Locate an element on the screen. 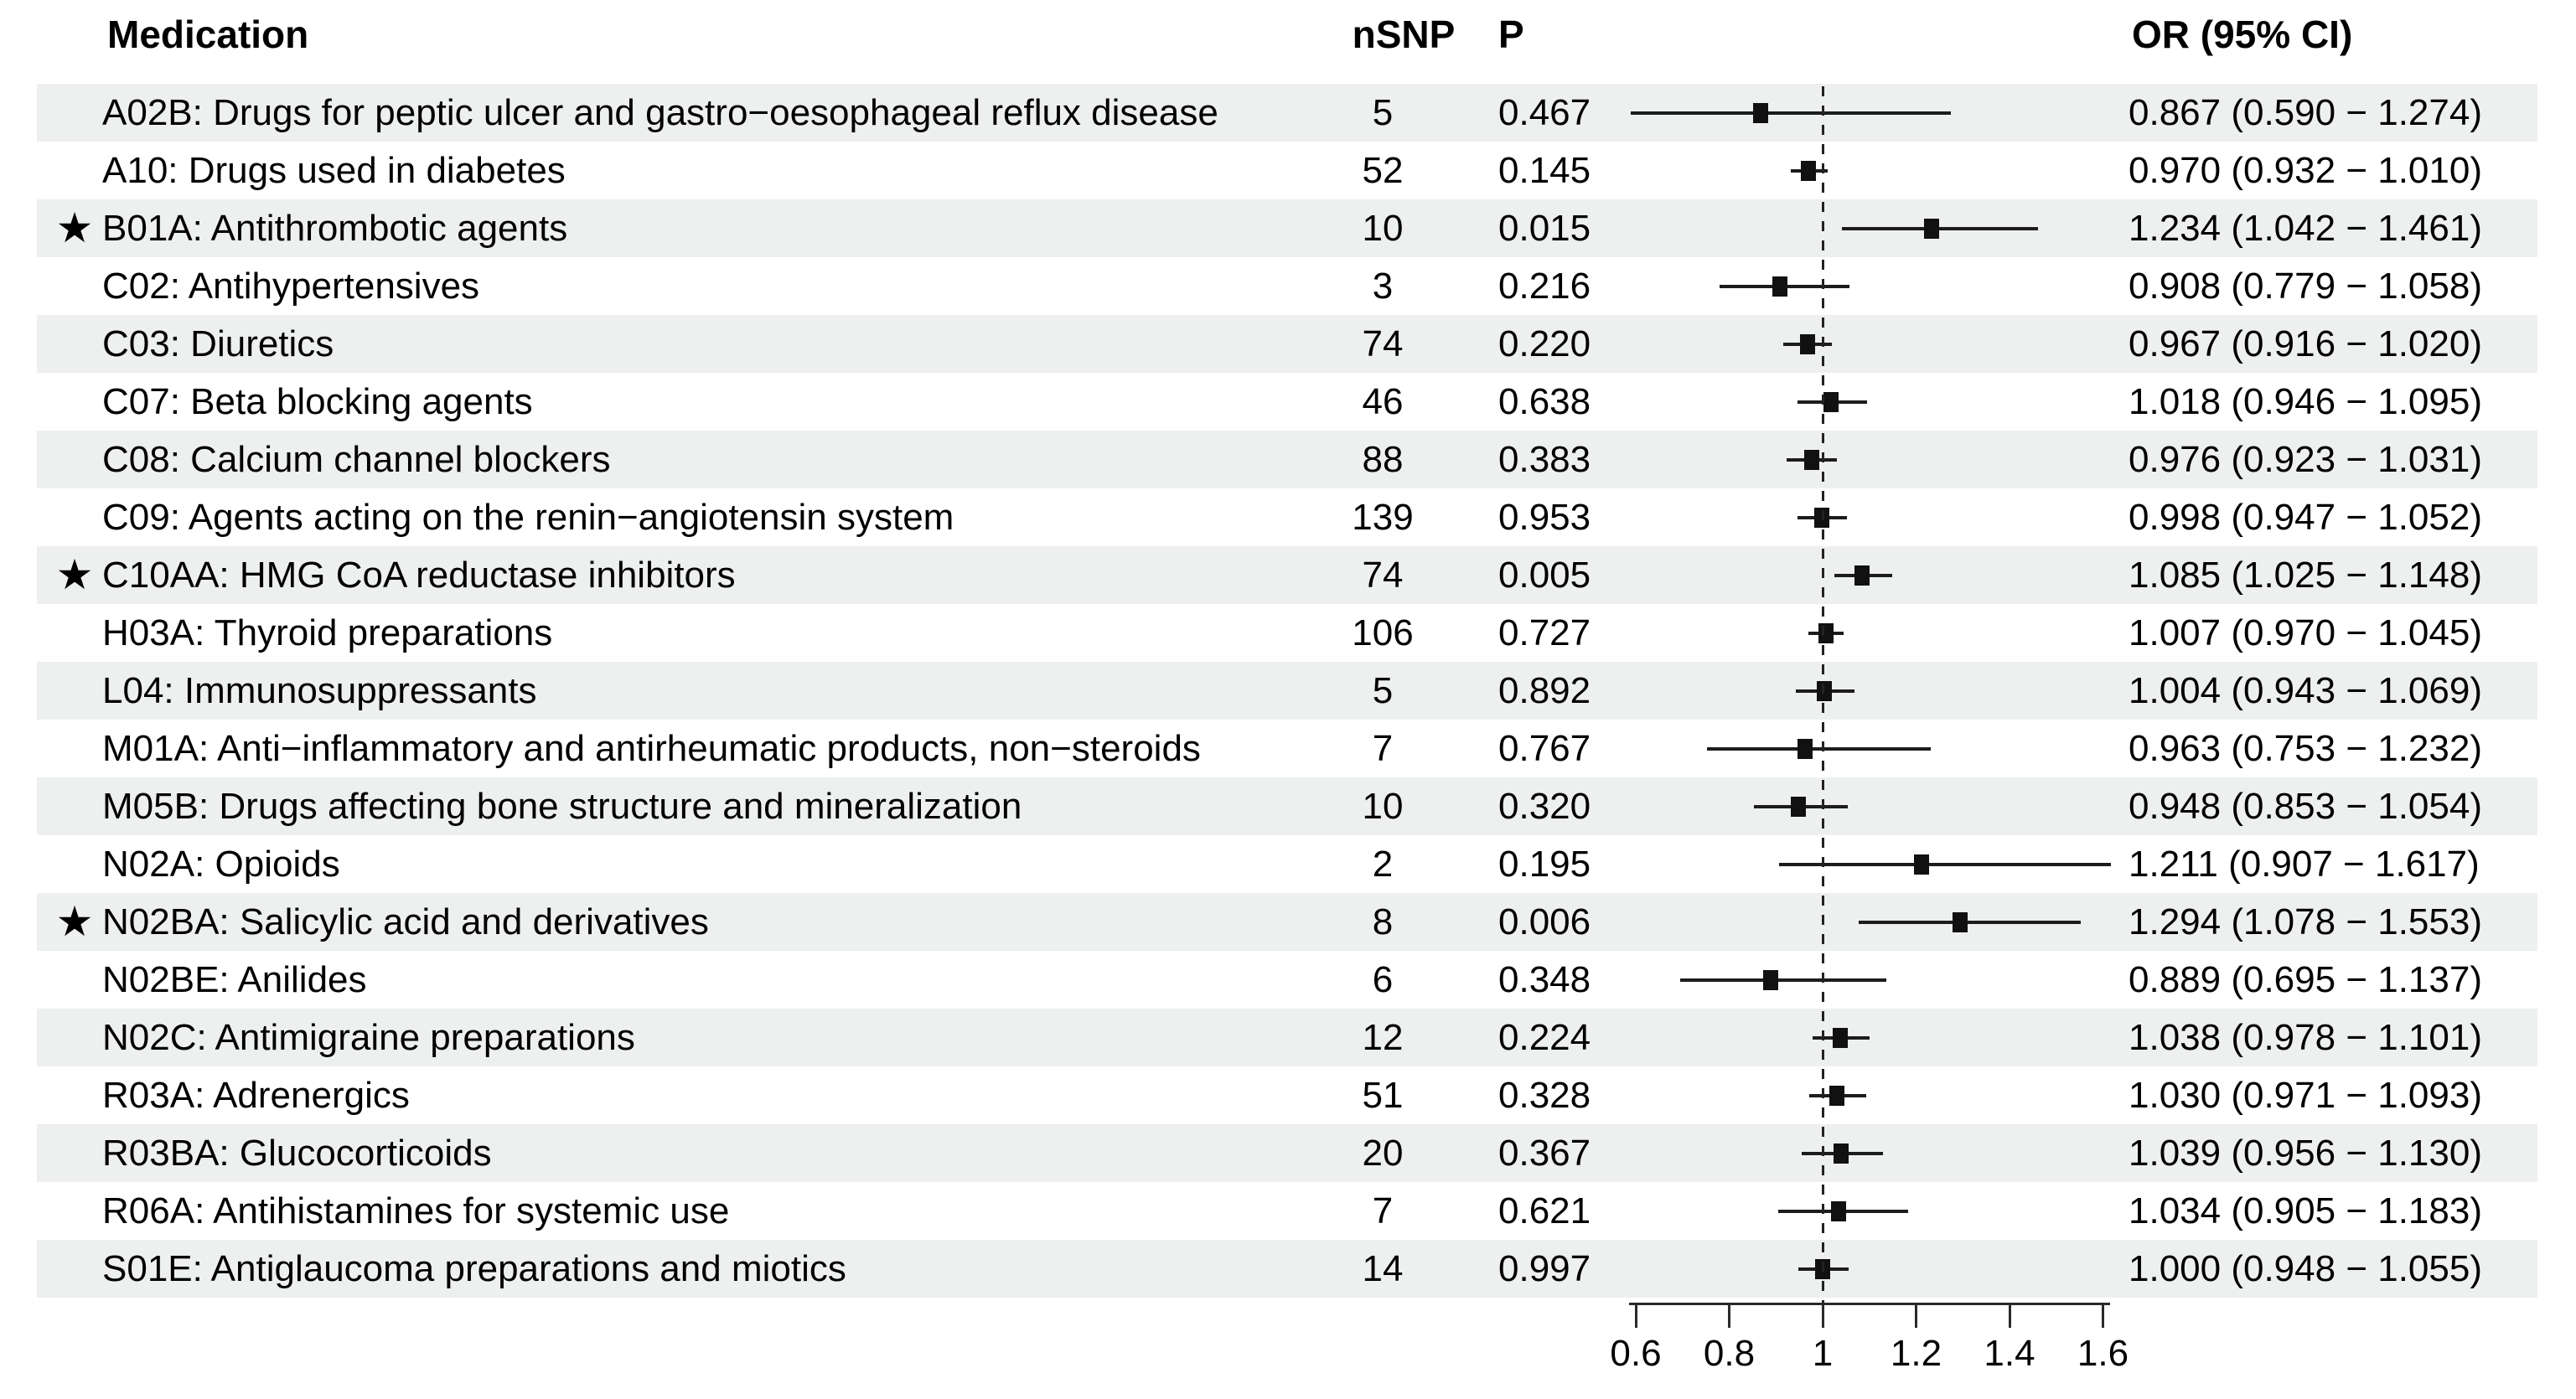 This screenshot has width=2576, height=1399. nsnp-value: 52 is located at coordinates (1383, 170).